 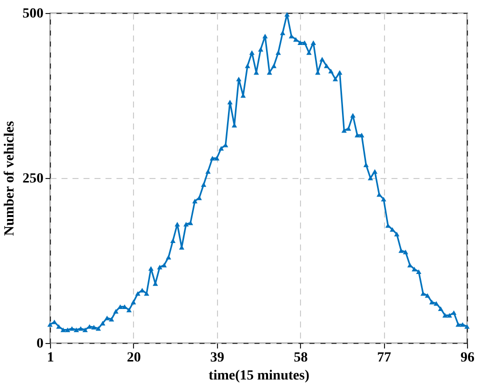 What do you see at coordinates (33, 179) in the screenshot?
I see `y-tick-label: 250` at bounding box center [33, 179].